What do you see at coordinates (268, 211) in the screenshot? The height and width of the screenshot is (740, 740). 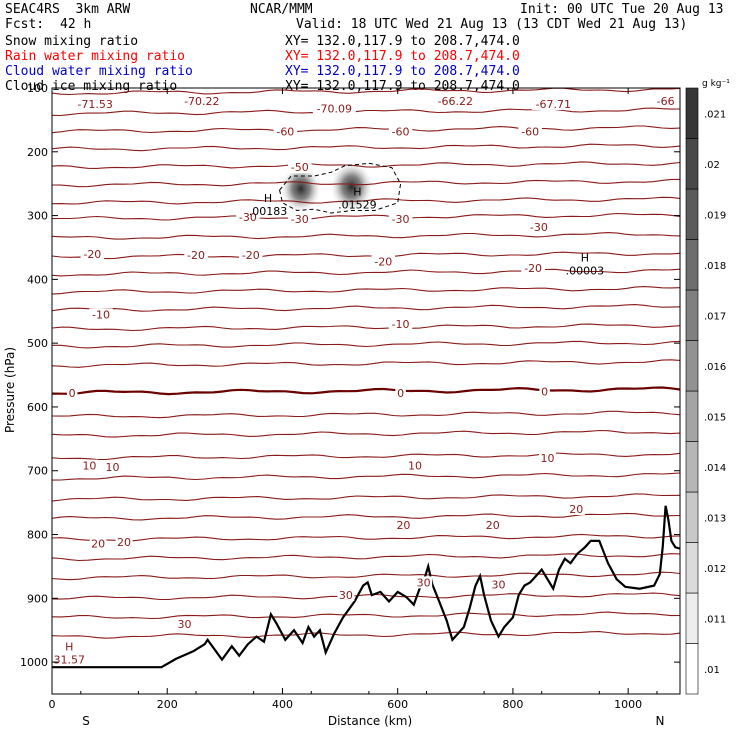 I see `extremum-value: .00183` at bounding box center [268, 211].